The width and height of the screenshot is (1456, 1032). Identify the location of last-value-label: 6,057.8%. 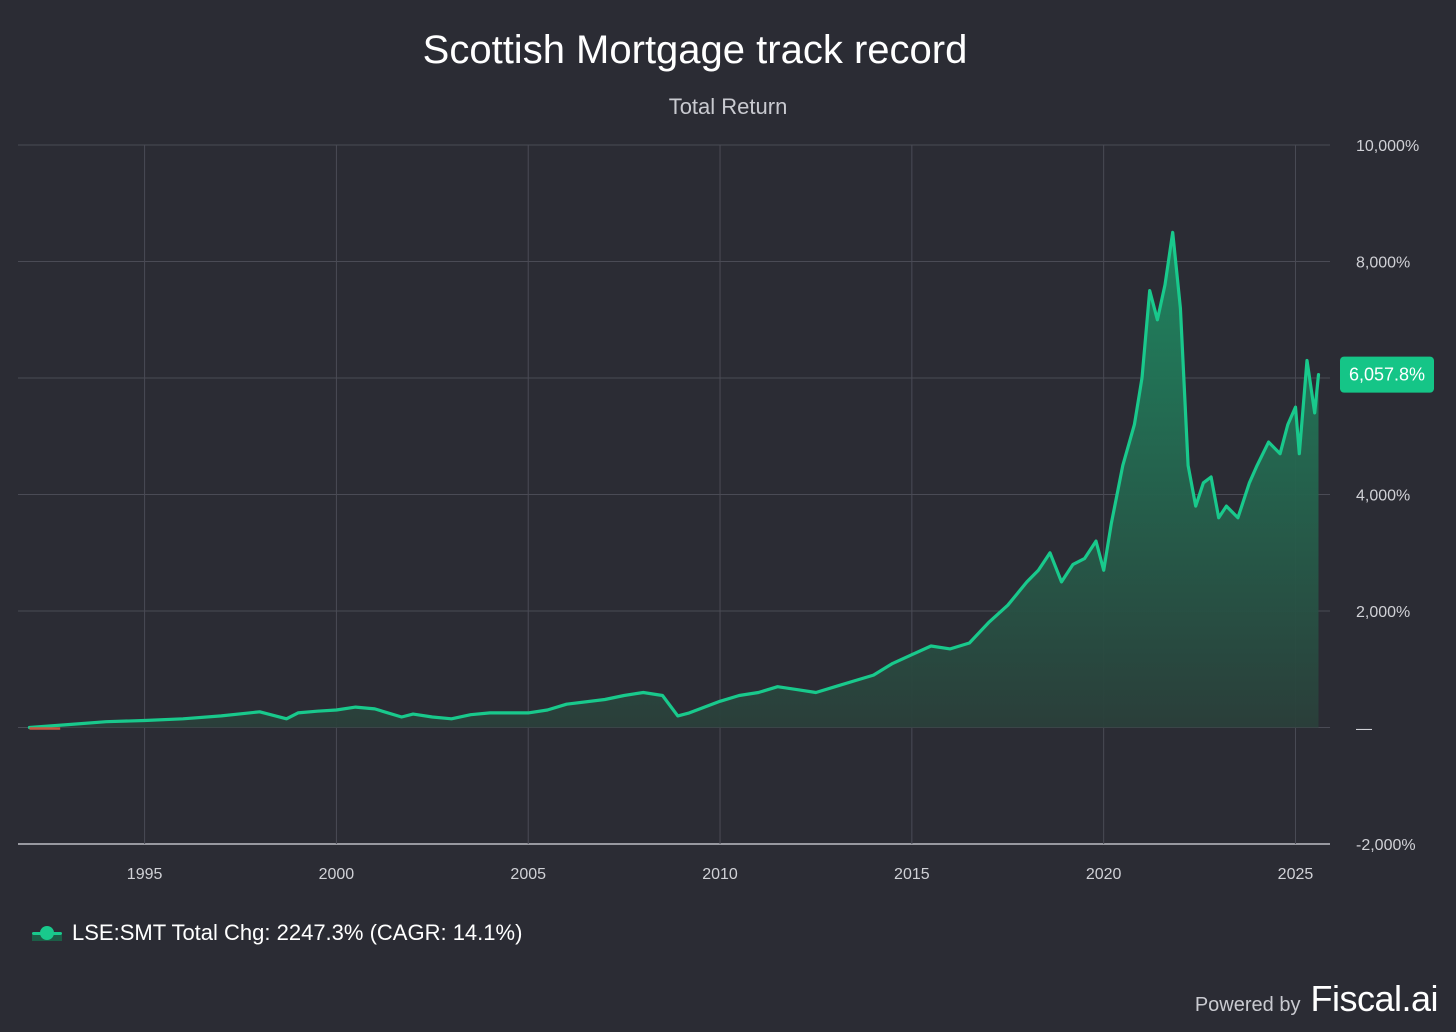
(1387, 375).